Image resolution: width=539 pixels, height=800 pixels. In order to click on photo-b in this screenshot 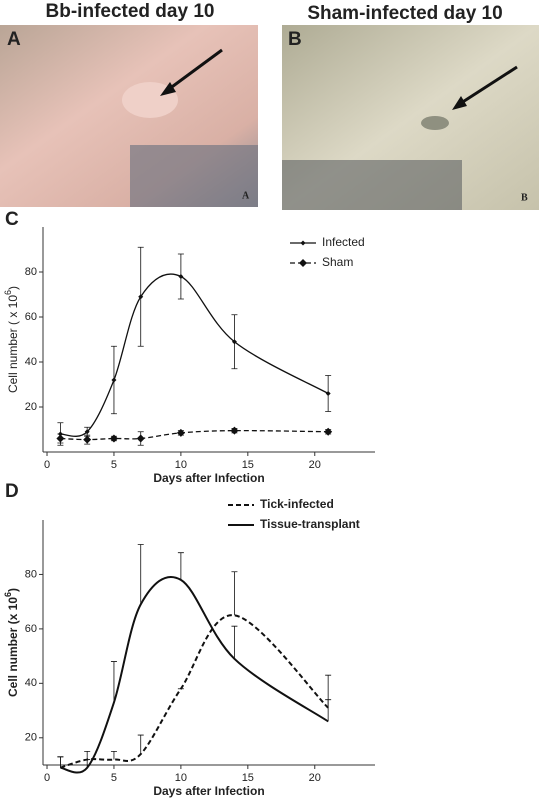, I will do `click(410, 117)`.